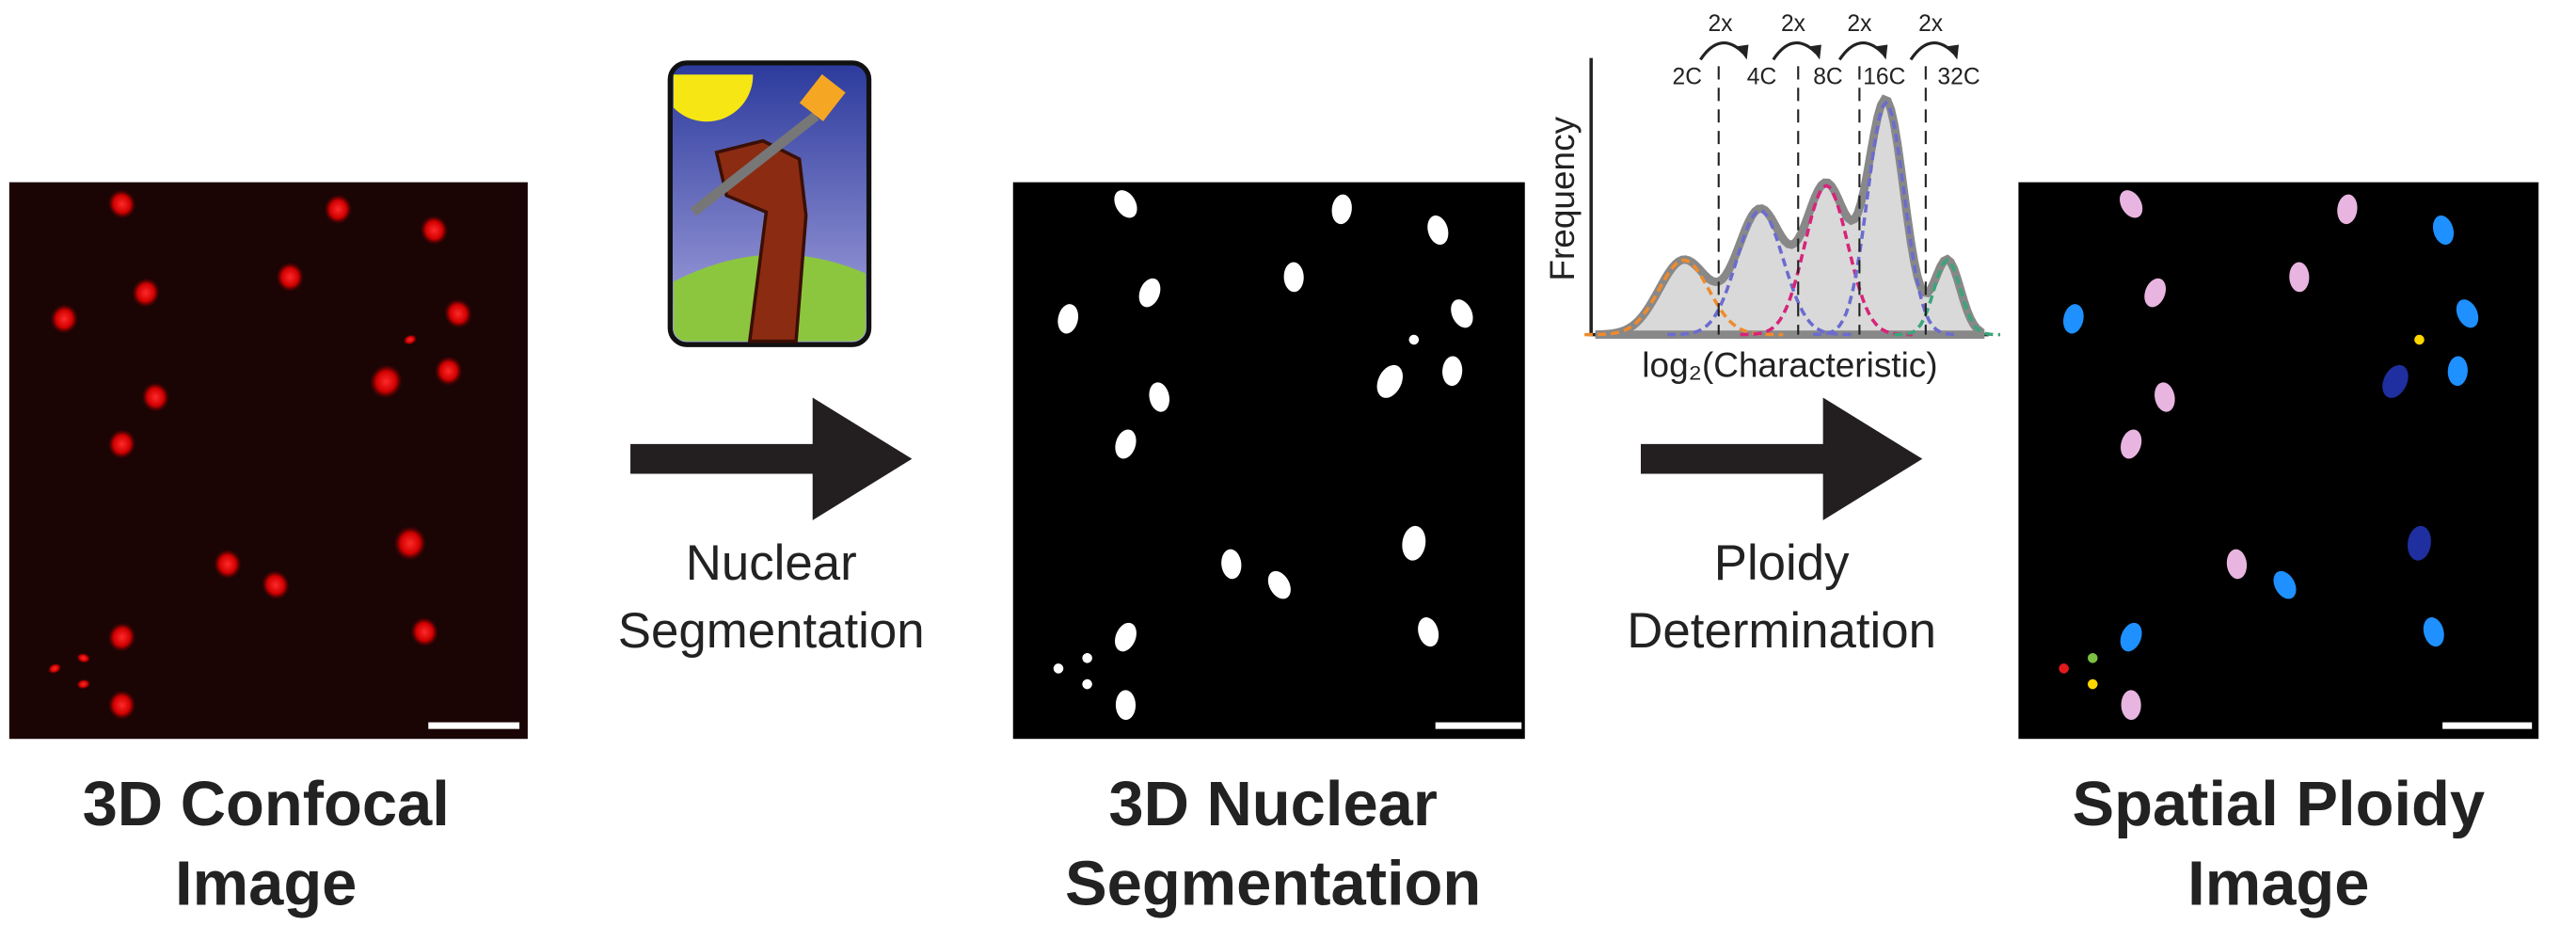 The image size is (2576, 941). Describe the element at coordinates (1562, 198) in the screenshot. I see `y-axis-label: Frequency` at that location.